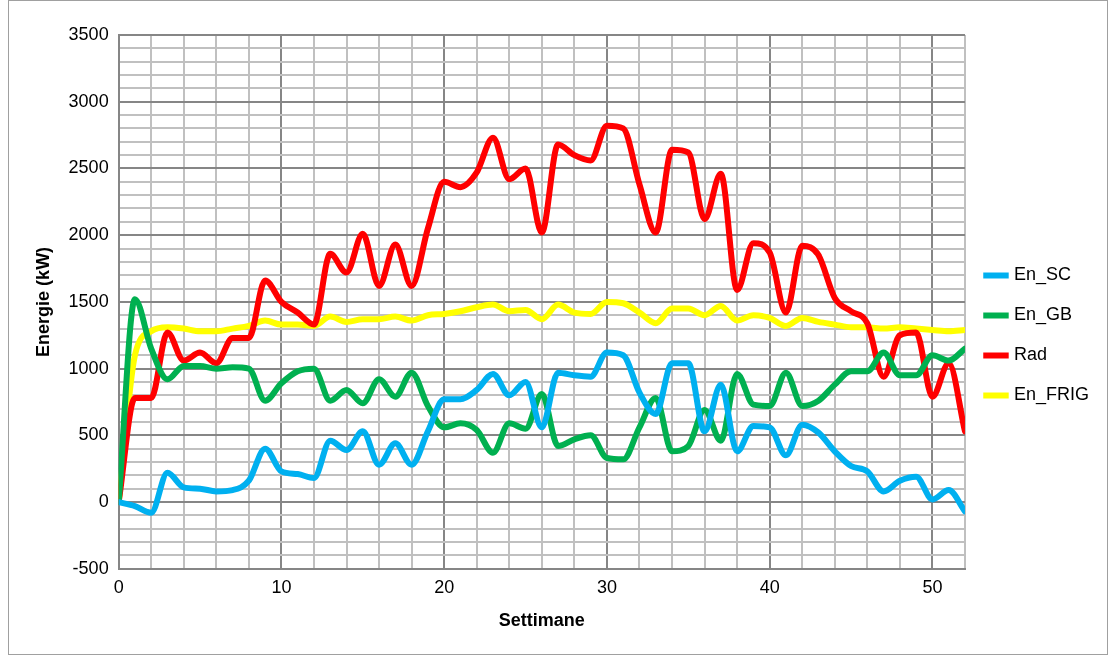 Image resolution: width=1110 pixels, height=657 pixels. What do you see at coordinates (88, 33) in the screenshot?
I see `y-tick-label: 3500` at bounding box center [88, 33].